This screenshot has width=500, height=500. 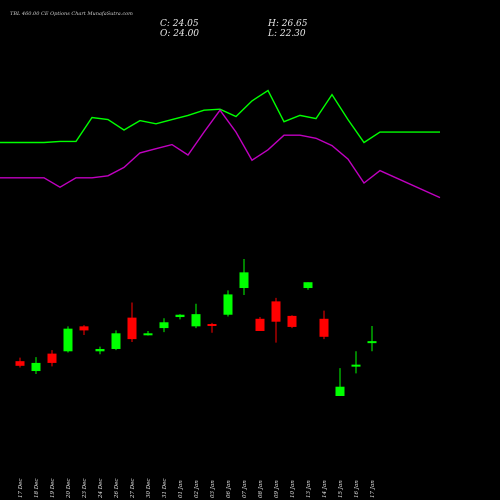 I want to click on x-tick-label: 30 Dec, so click(x=149, y=489).